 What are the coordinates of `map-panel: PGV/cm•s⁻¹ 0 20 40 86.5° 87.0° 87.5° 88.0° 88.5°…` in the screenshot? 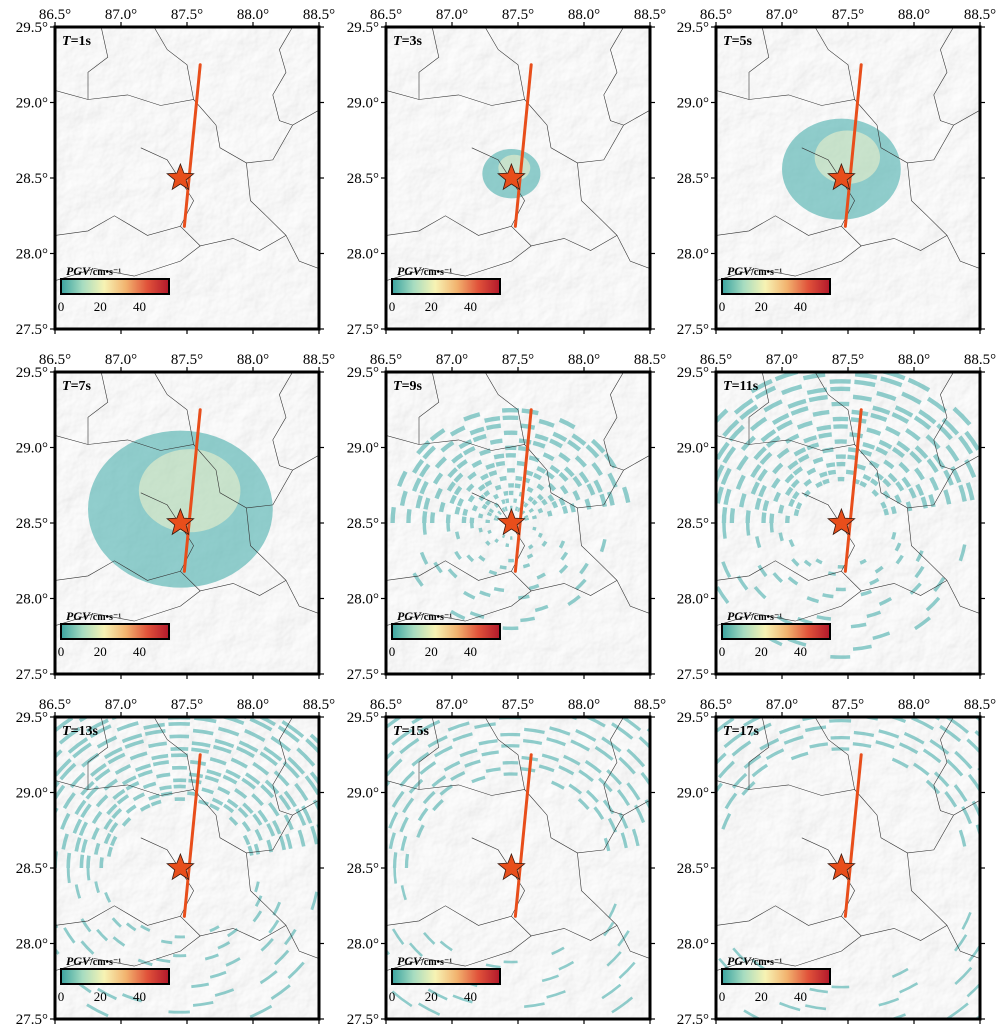 It's located at (506, 172).